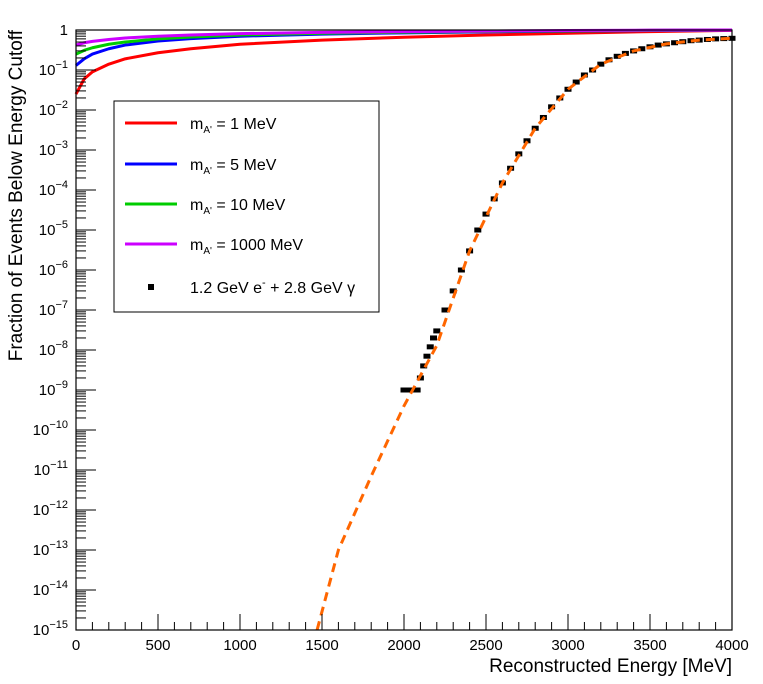 This screenshot has height=684, width=763. What do you see at coordinates (246, 247) in the screenshot?
I see `legend-label: mA' = 1000 MeV` at bounding box center [246, 247].